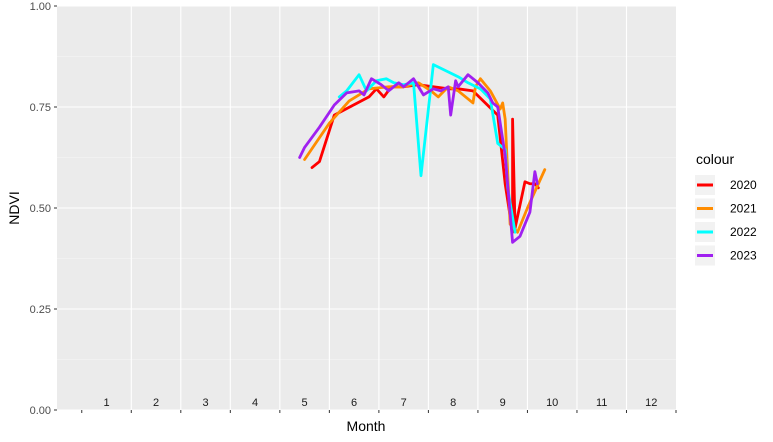 The height and width of the screenshot is (442, 773). What do you see at coordinates (40, 310) in the screenshot?
I see `y-tick-label: 0.25` at bounding box center [40, 310].